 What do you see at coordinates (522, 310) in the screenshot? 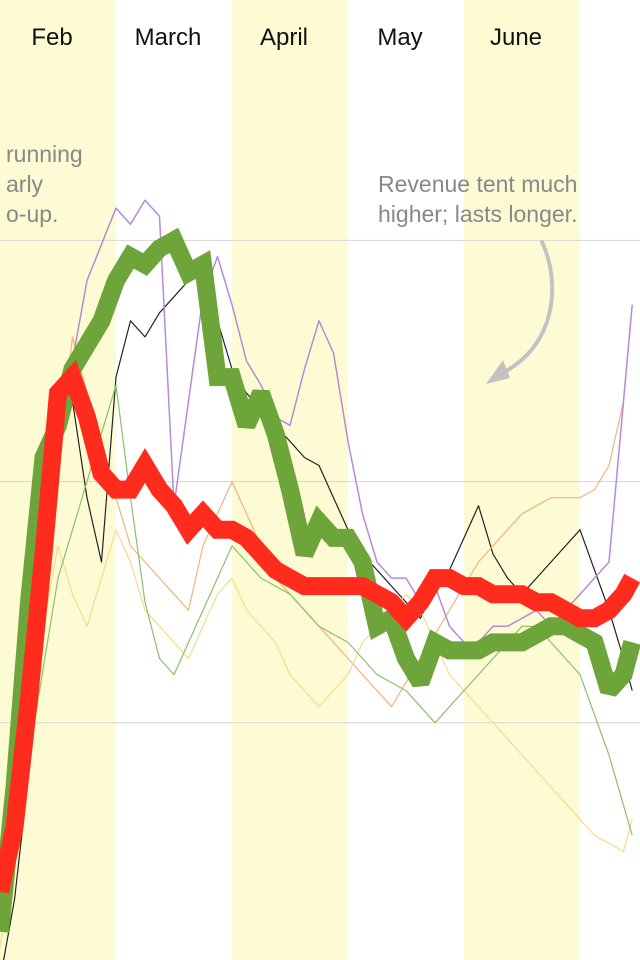
I see `annotation-arrow-icon` at bounding box center [522, 310].